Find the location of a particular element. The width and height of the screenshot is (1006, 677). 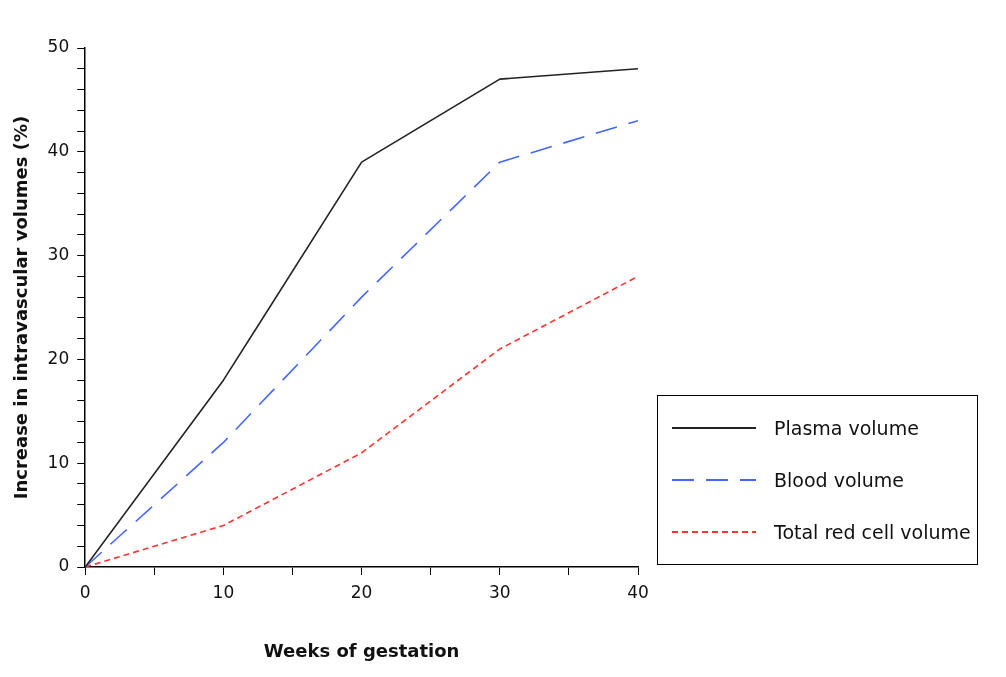

x-tick-label: 0 is located at coordinates (85, 591).